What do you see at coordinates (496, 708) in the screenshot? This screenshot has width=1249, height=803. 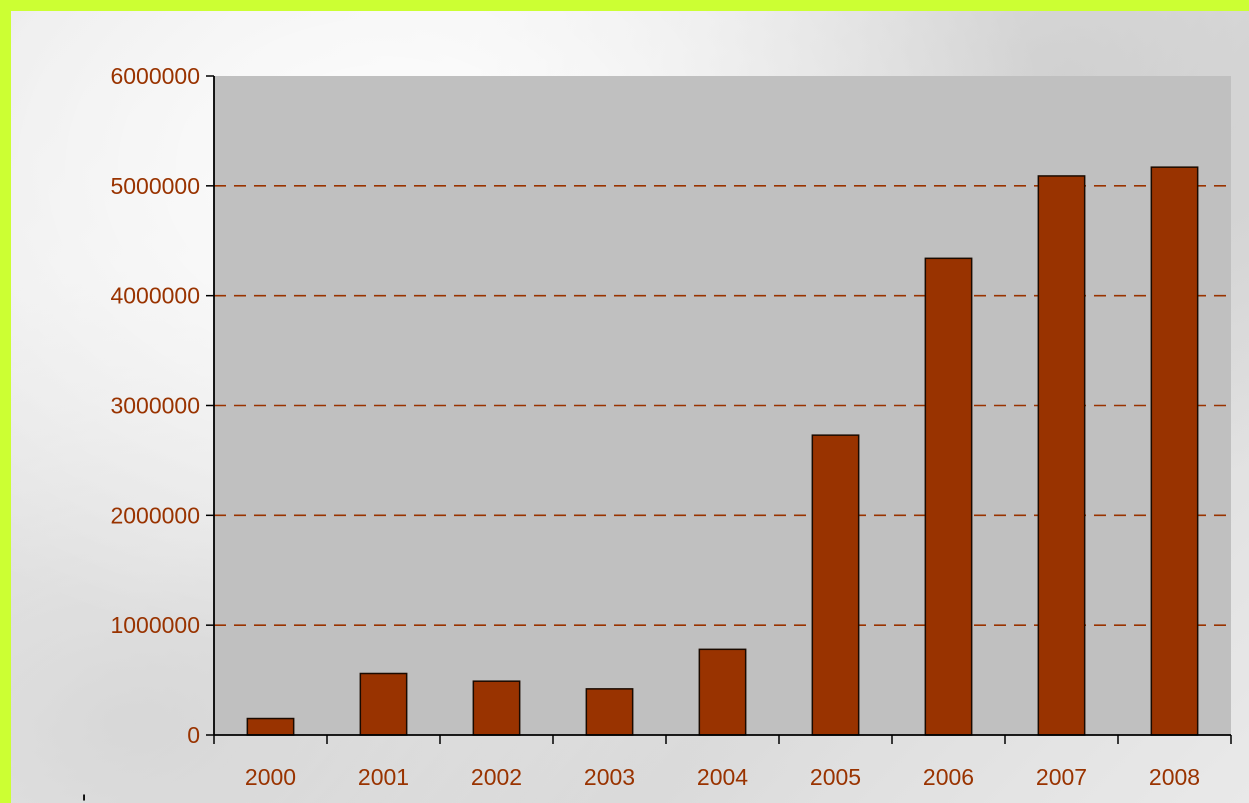 I see `bar-2002` at bounding box center [496, 708].